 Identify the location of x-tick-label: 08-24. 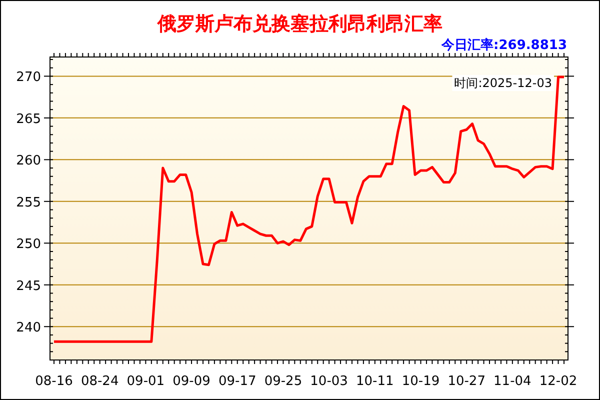
(99, 381).